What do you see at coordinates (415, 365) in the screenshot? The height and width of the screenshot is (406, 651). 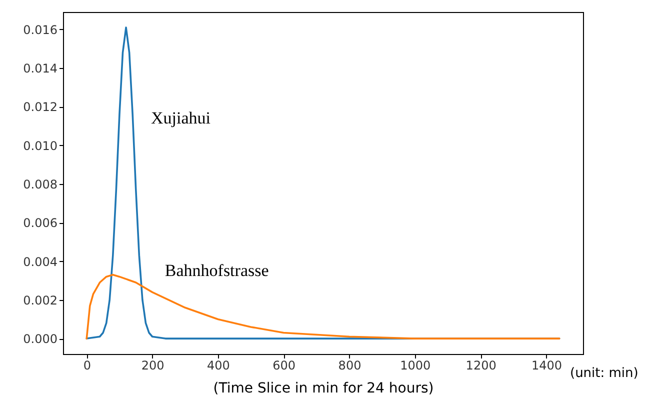 I see `x-tick-label: 1000` at bounding box center [415, 365].